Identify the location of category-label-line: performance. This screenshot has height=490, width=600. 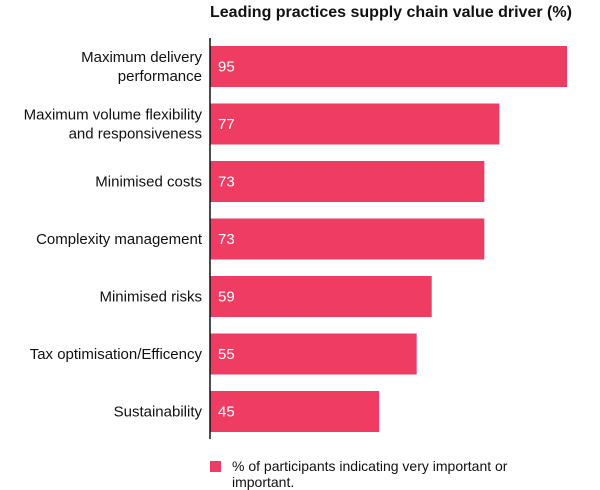
(160, 76).